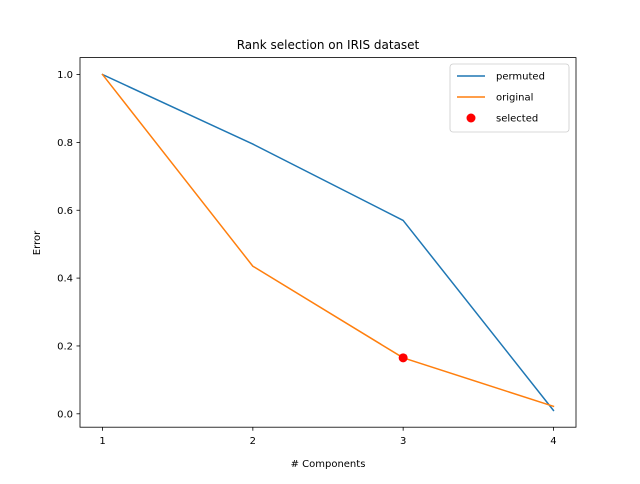 The image size is (640, 484). Describe the element at coordinates (65, 75) in the screenshot. I see `y-tick-label: 1.0` at that location.